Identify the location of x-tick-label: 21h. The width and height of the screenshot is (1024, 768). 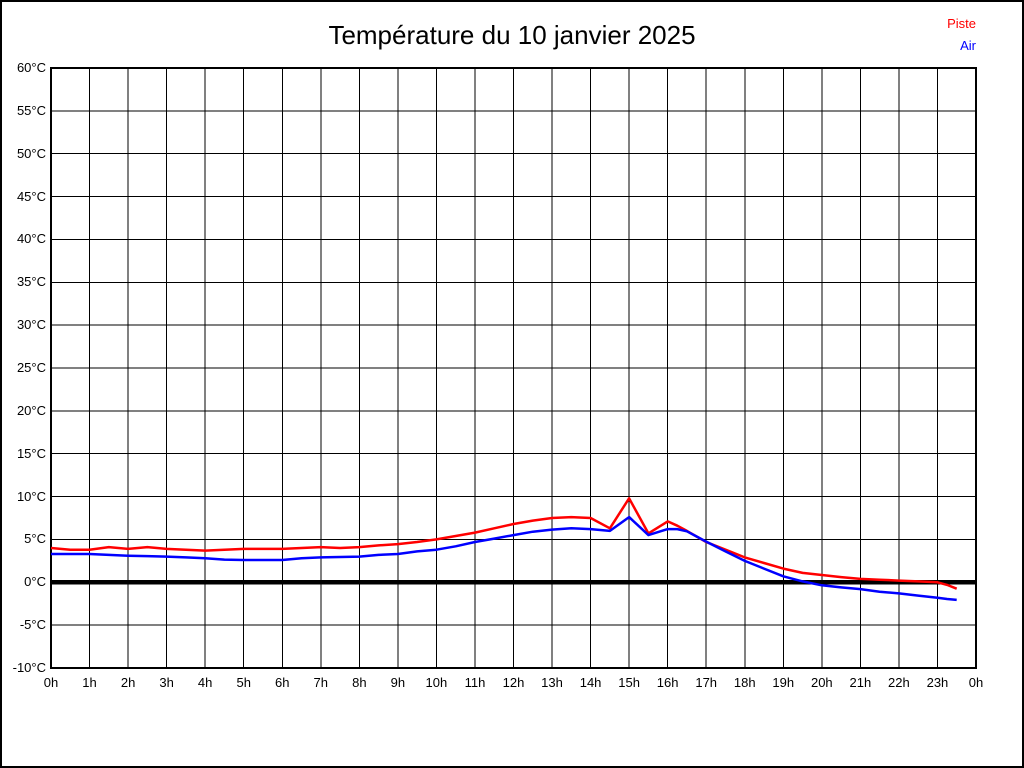
(860, 682).